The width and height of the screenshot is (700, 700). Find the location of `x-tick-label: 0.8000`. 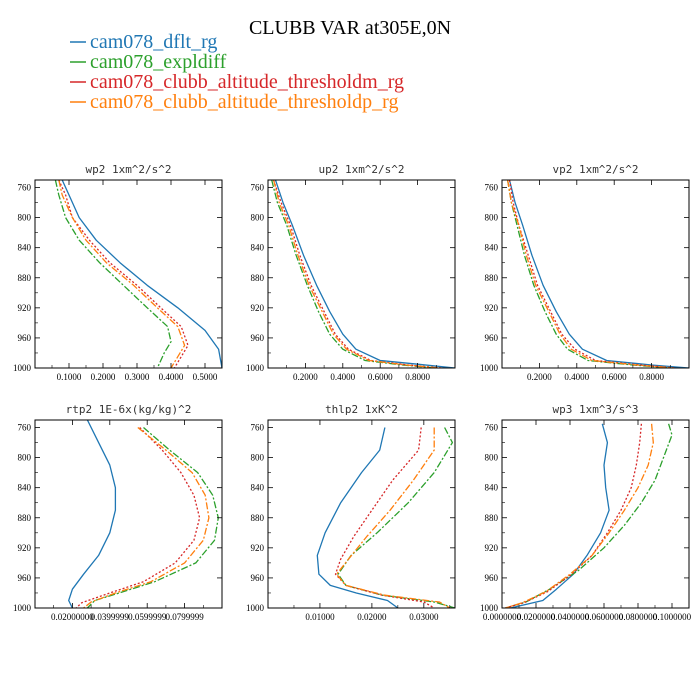

x-tick-label: 0.8000 is located at coordinates (651, 377).